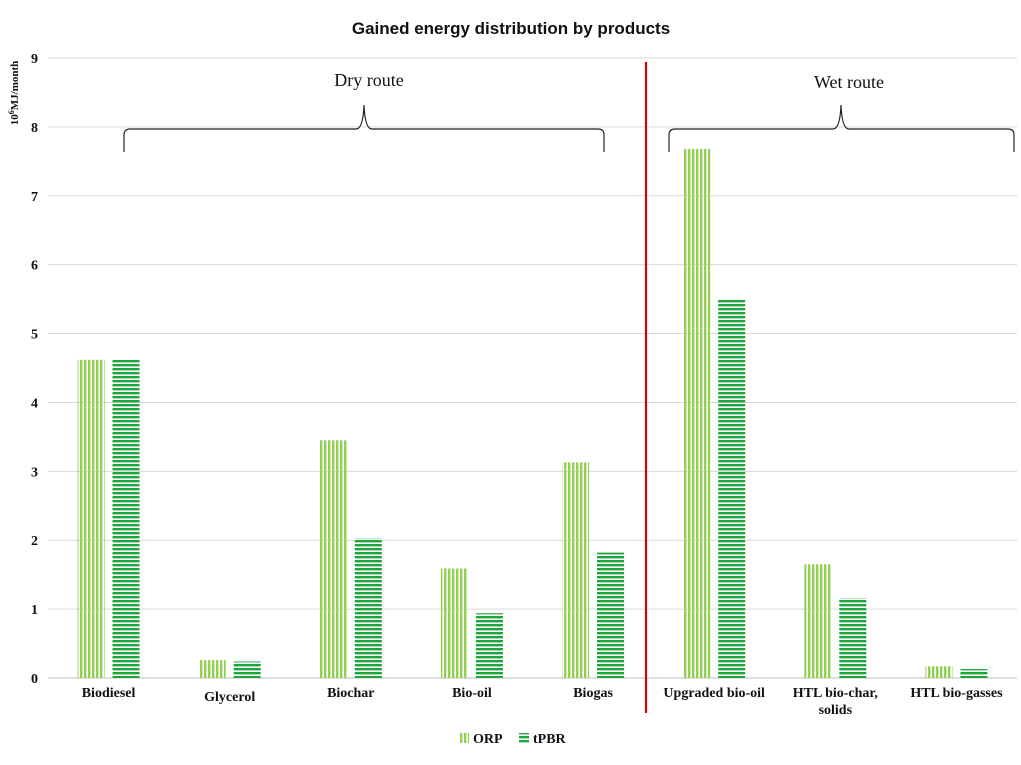 This screenshot has width=1021, height=765. What do you see at coordinates (34, 541) in the screenshot?
I see `y-tick-label: 2` at bounding box center [34, 541].